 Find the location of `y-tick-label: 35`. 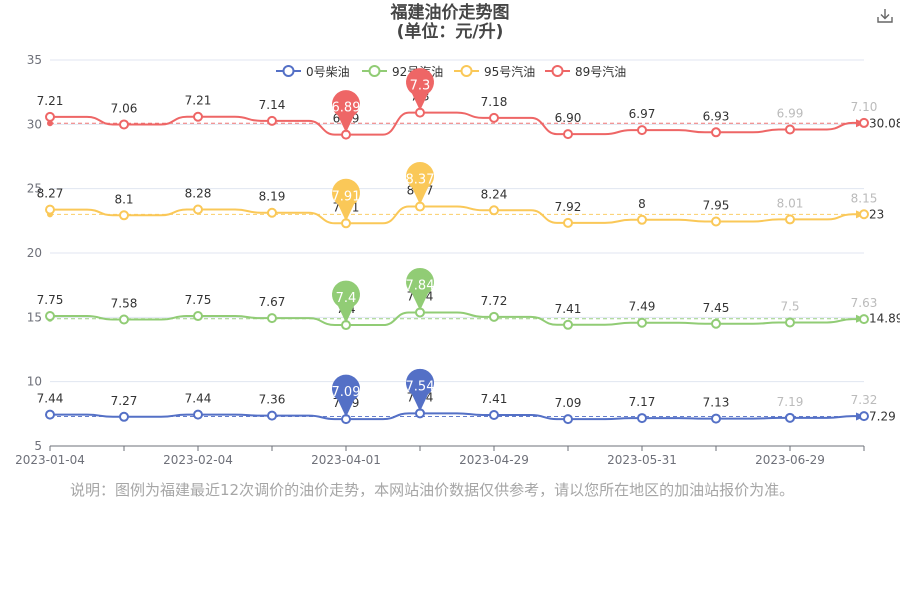

y-tick-label: 35 is located at coordinates (34, 60).